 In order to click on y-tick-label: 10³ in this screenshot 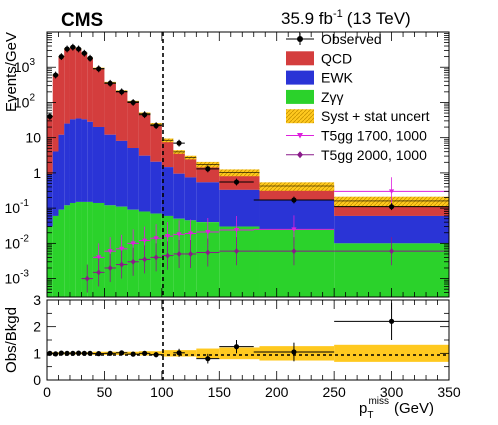, I will do `click(25, 66)`.